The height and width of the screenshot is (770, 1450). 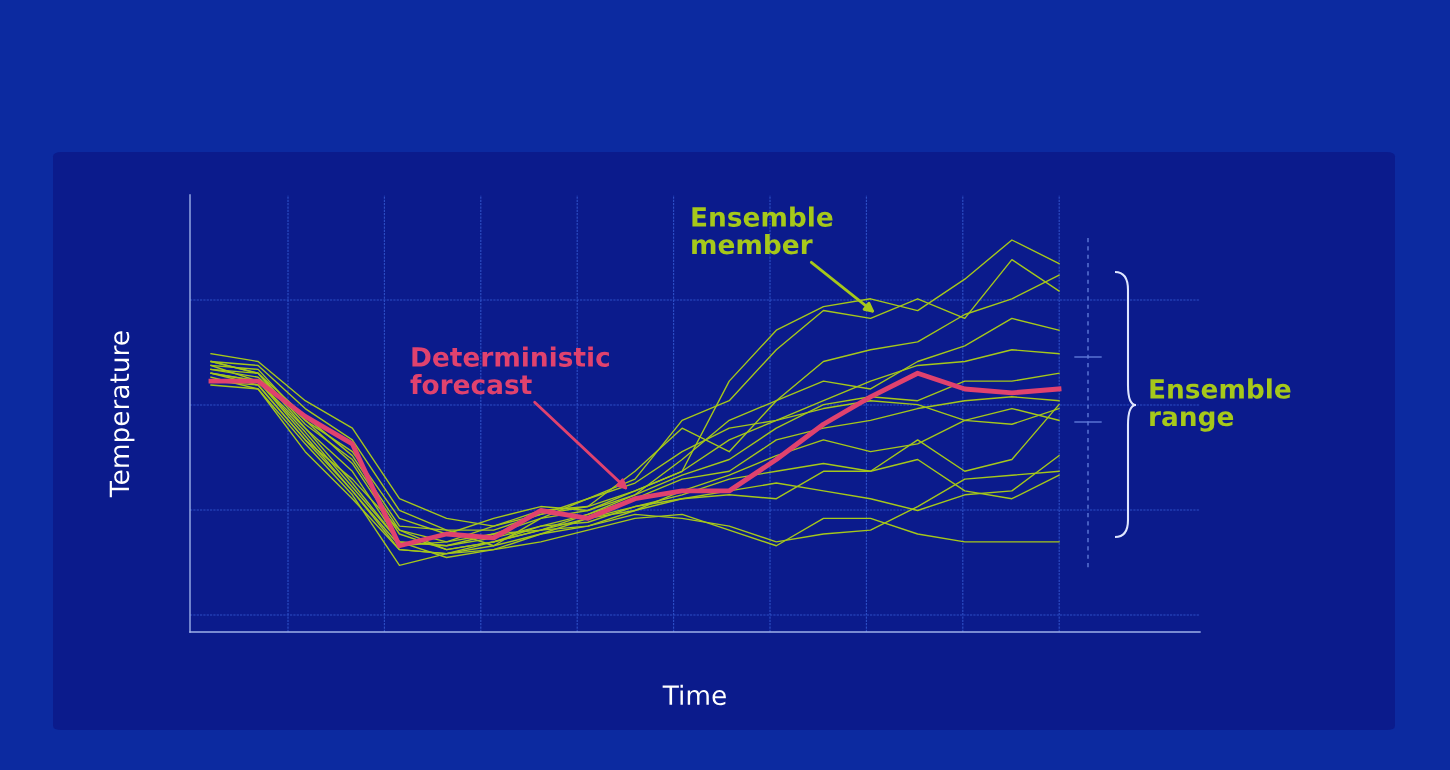 I want to click on annotation: Deterministic forecast, so click(x=509, y=370).